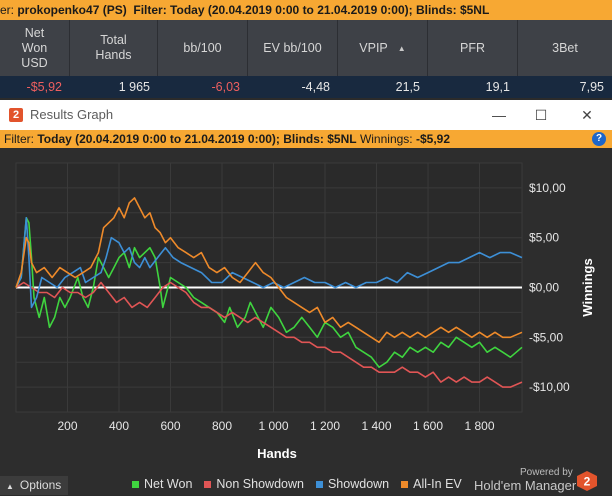 Image resolution: width=612 pixels, height=496 pixels. Describe the element at coordinates (162, 484) in the screenshot. I see `legend-item-net-won: Net Won` at that location.